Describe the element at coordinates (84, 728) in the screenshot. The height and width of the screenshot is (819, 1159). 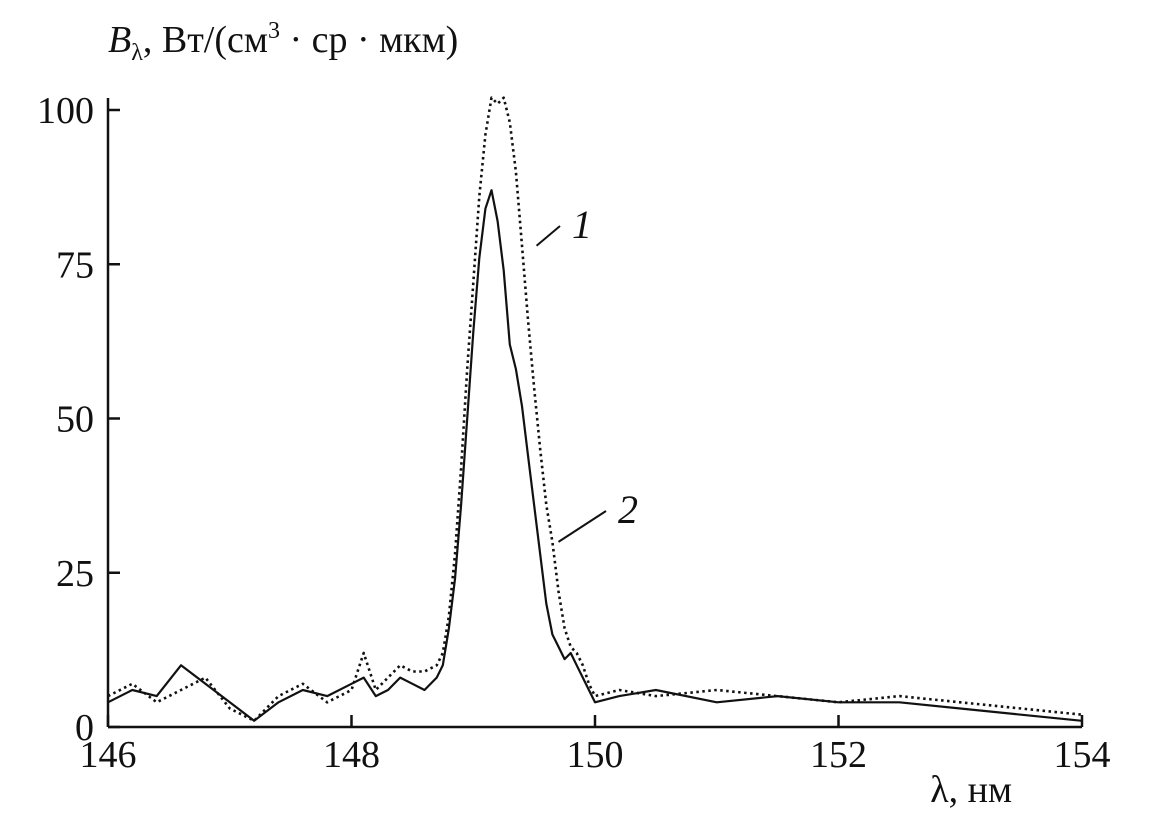
I see `y-tick-label: 0` at that location.